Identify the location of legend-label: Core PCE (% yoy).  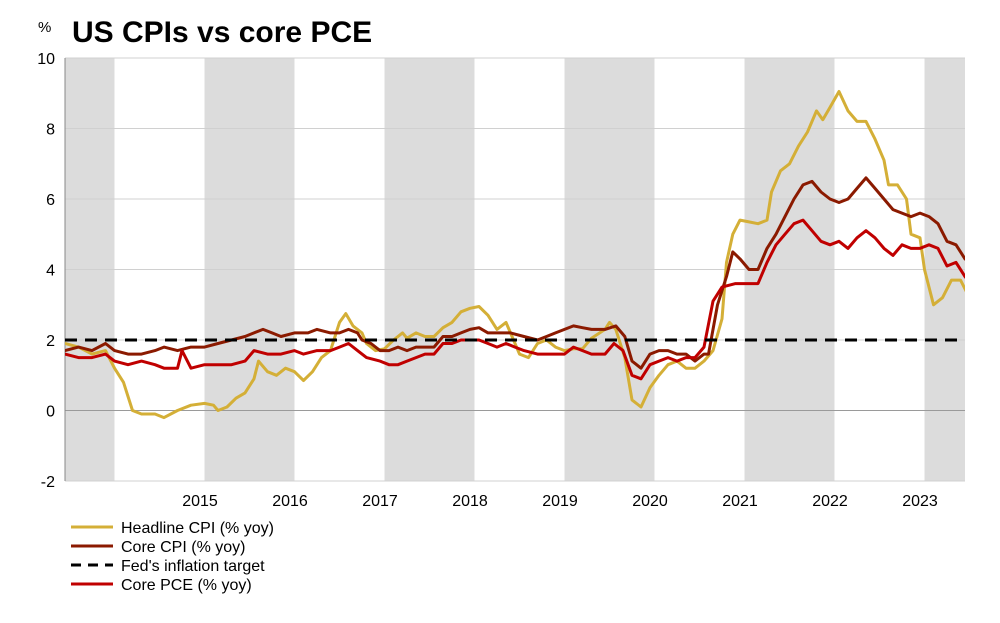
(186, 585).